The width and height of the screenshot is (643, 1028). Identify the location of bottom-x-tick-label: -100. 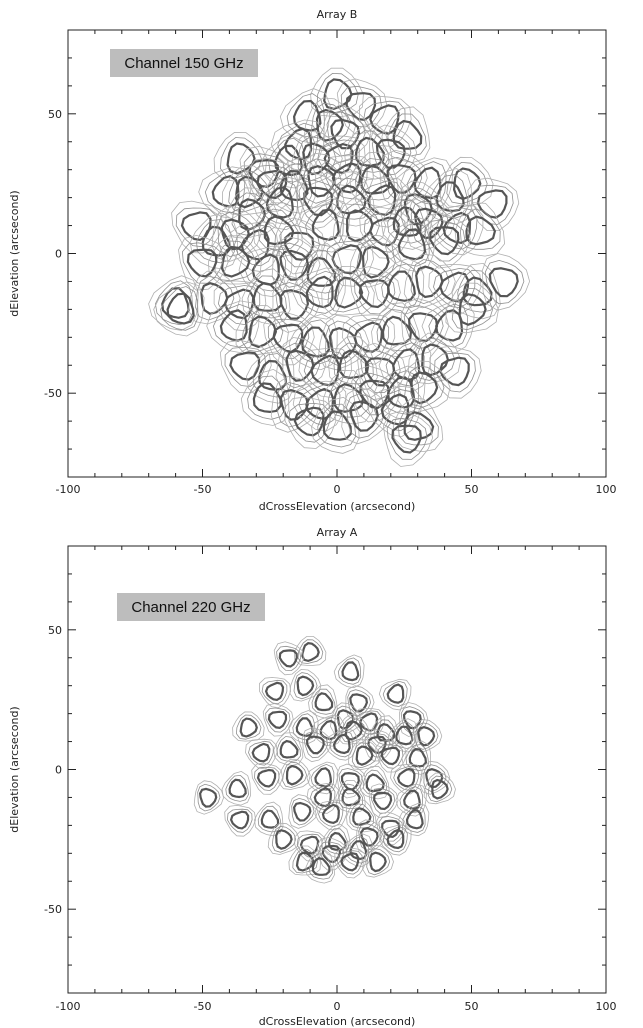
(68, 1006).